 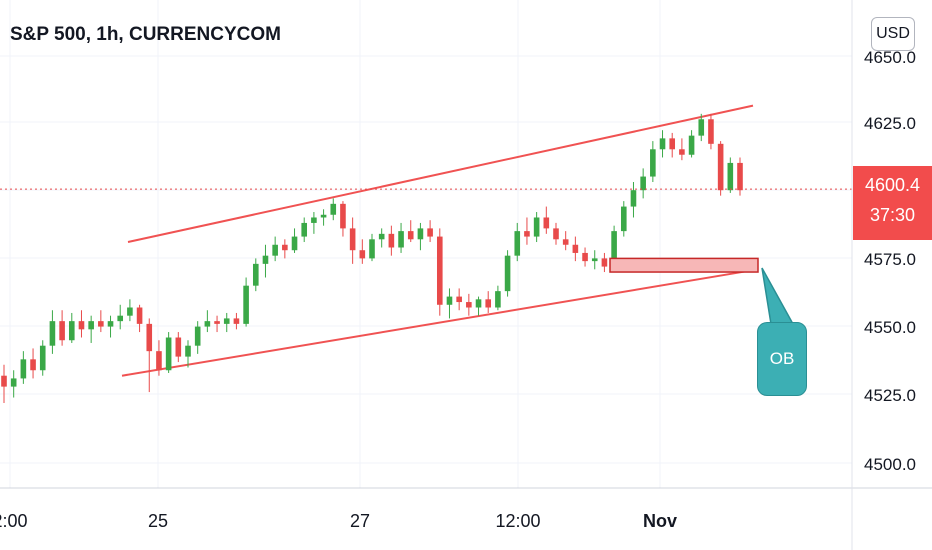 I want to click on x-tick-label: 27, so click(x=360, y=521).